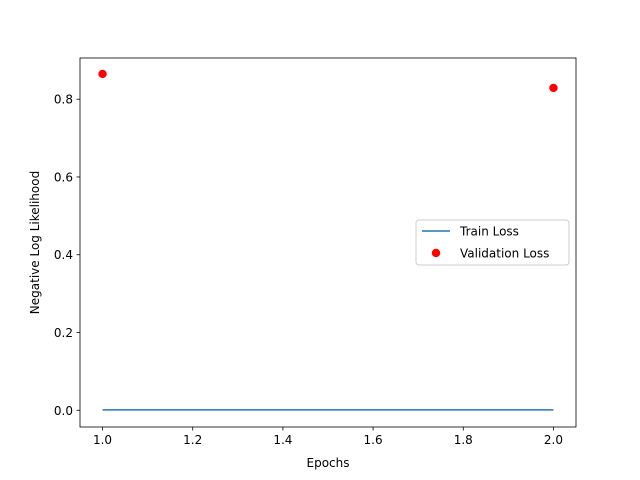 This screenshot has height=480, width=640. What do you see at coordinates (102, 440) in the screenshot?
I see `x-tick-label: 1.0` at bounding box center [102, 440].